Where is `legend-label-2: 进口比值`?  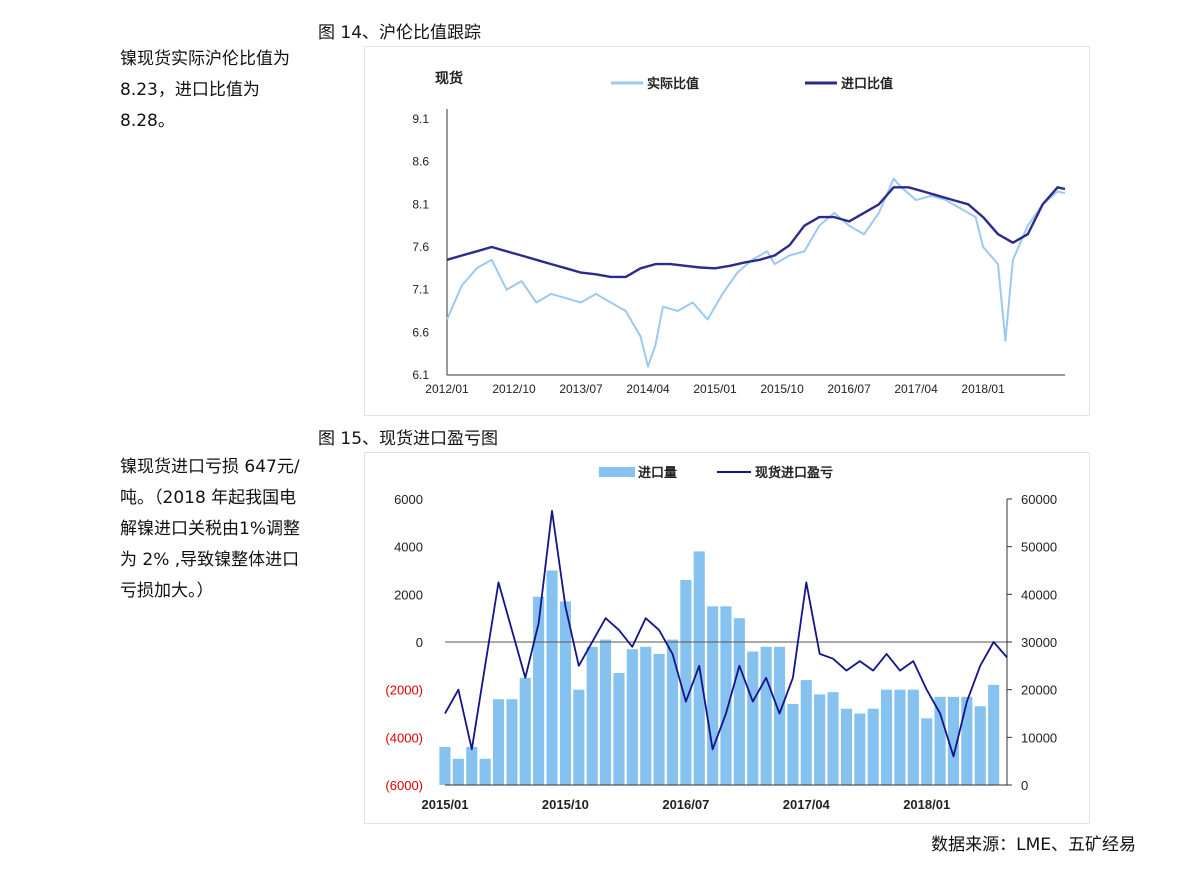
legend-label-2: 进口比值 is located at coordinates (867, 83).